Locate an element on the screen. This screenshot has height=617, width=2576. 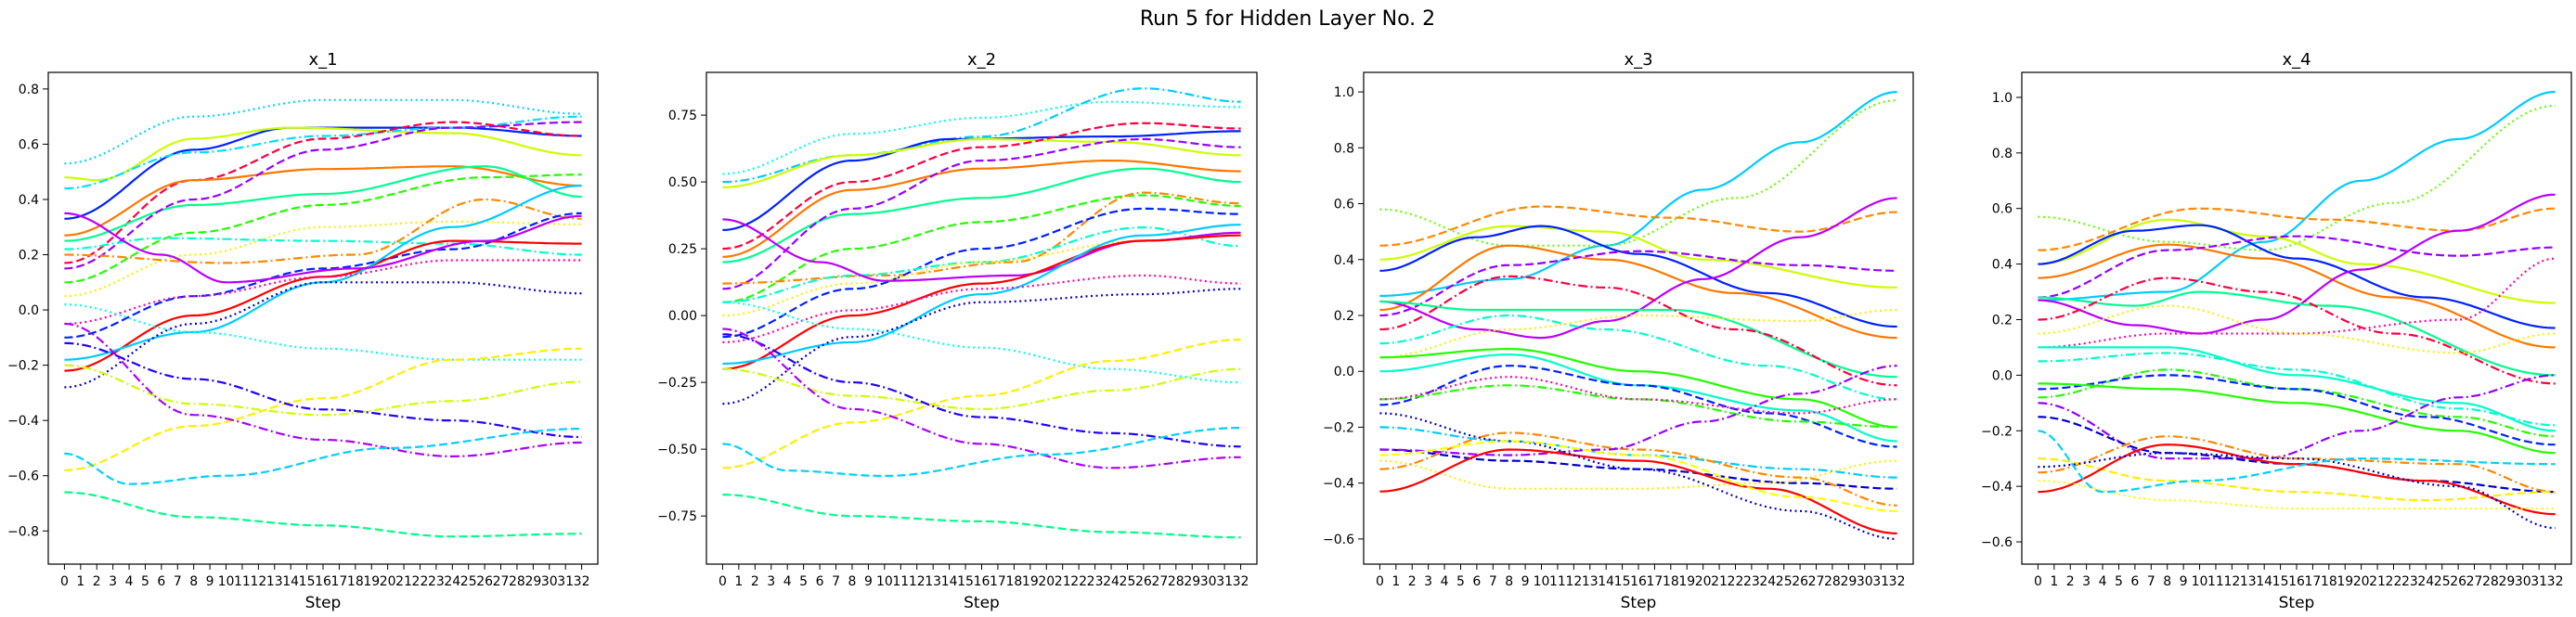
y-tick-label: −0.75 is located at coordinates (677, 516).